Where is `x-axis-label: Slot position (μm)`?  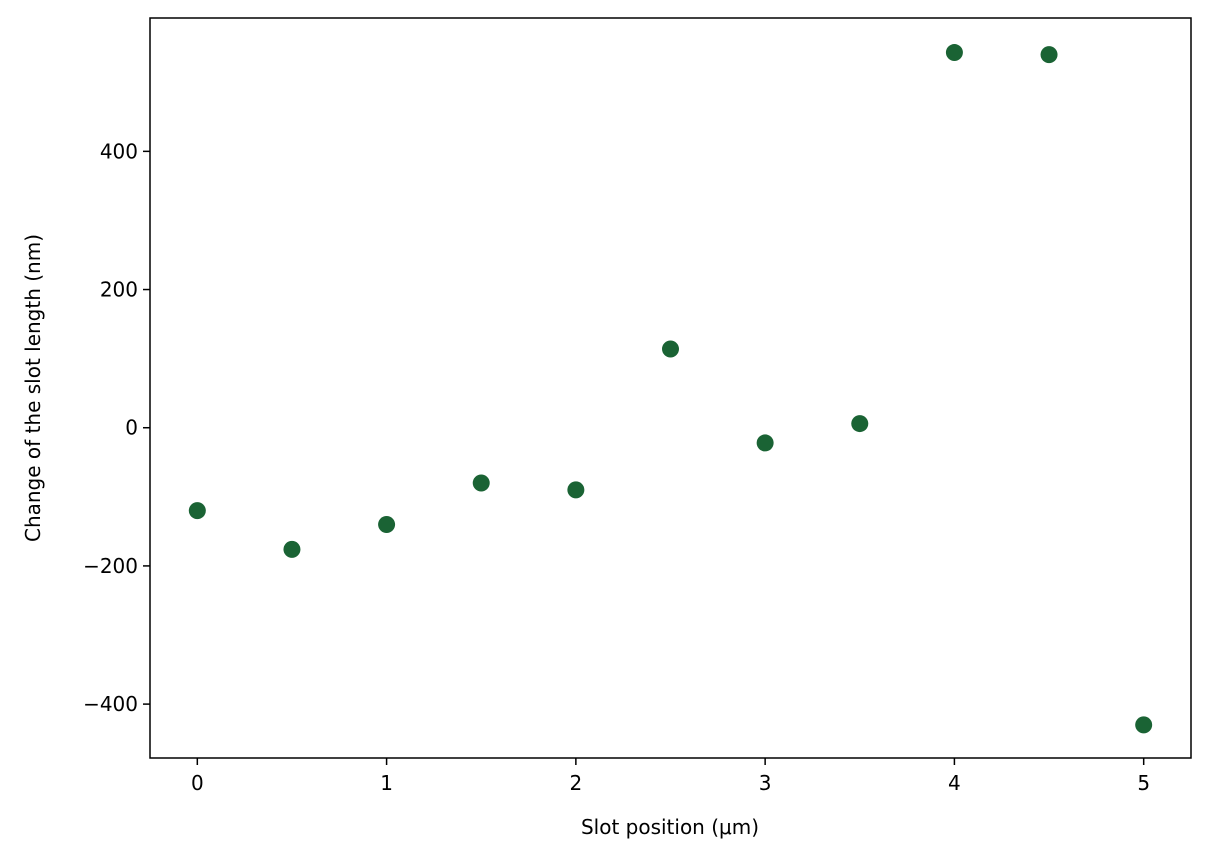 x-axis-label: Slot position (μm) is located at coordinates (670, 827).